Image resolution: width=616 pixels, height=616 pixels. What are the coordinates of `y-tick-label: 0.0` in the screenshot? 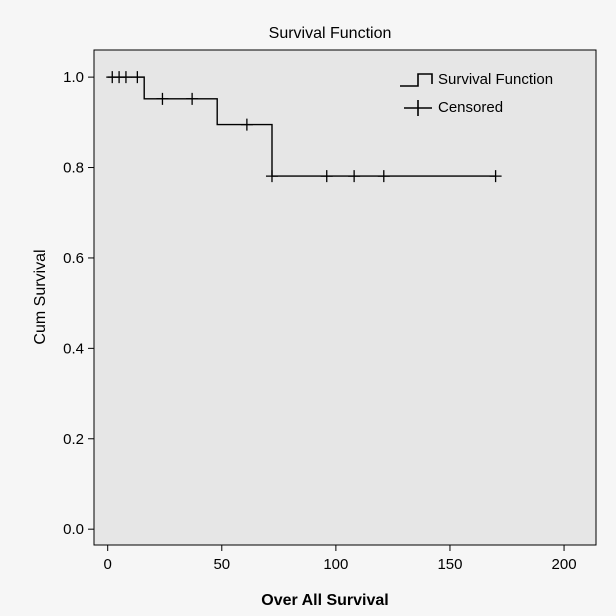 It's located at (73, 529).